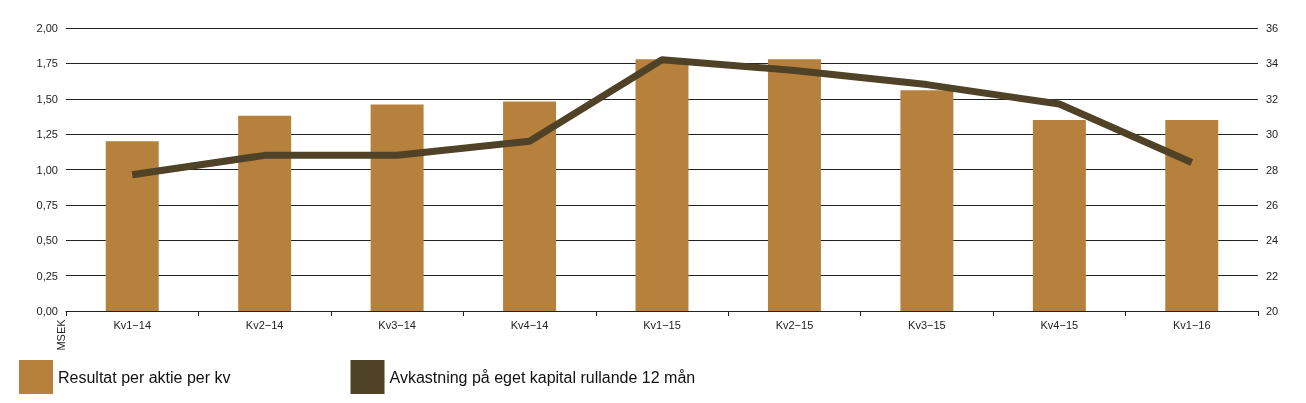 This screenshot has height=403, width=1306. I want to click on y-tick-label: 0,50, so click(47, 240).